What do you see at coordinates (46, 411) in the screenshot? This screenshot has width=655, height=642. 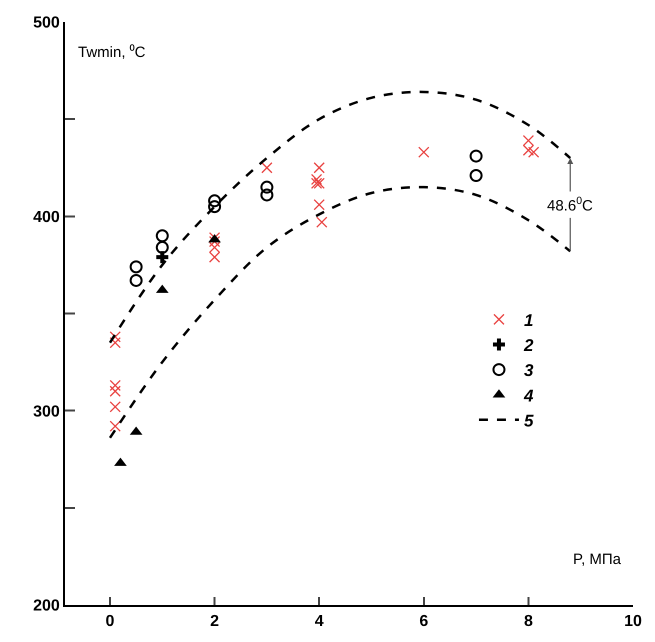 I see `y-tick-label: 300` at bounding box center [46, 411].